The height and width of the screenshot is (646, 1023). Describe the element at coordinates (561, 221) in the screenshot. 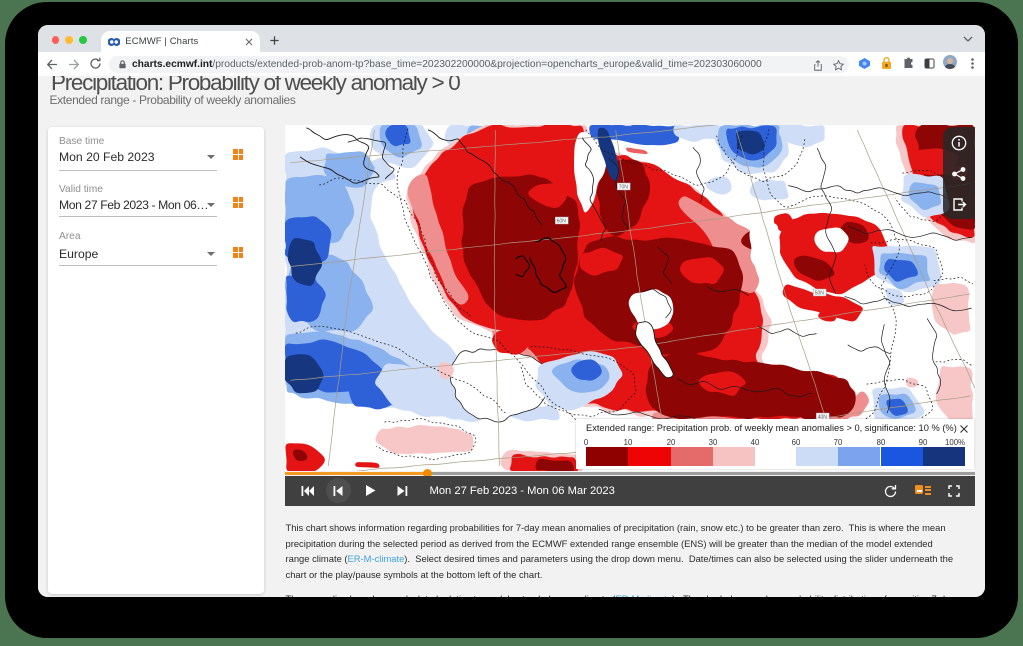

I see `svg-text: 60N` at that location.